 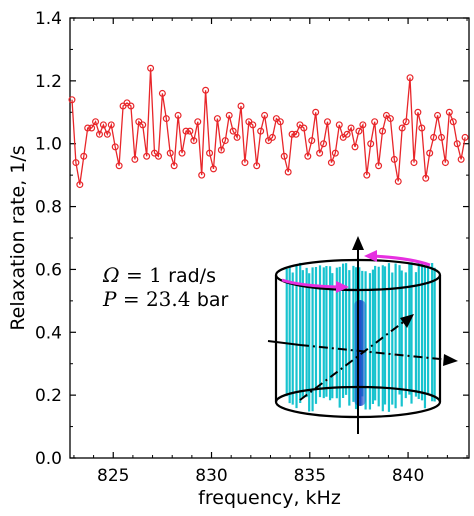 What do you see at coordinates (48, 145) in the screenshot?
I see `y-tick-label: 1.0` at bounding box center [48, 145].